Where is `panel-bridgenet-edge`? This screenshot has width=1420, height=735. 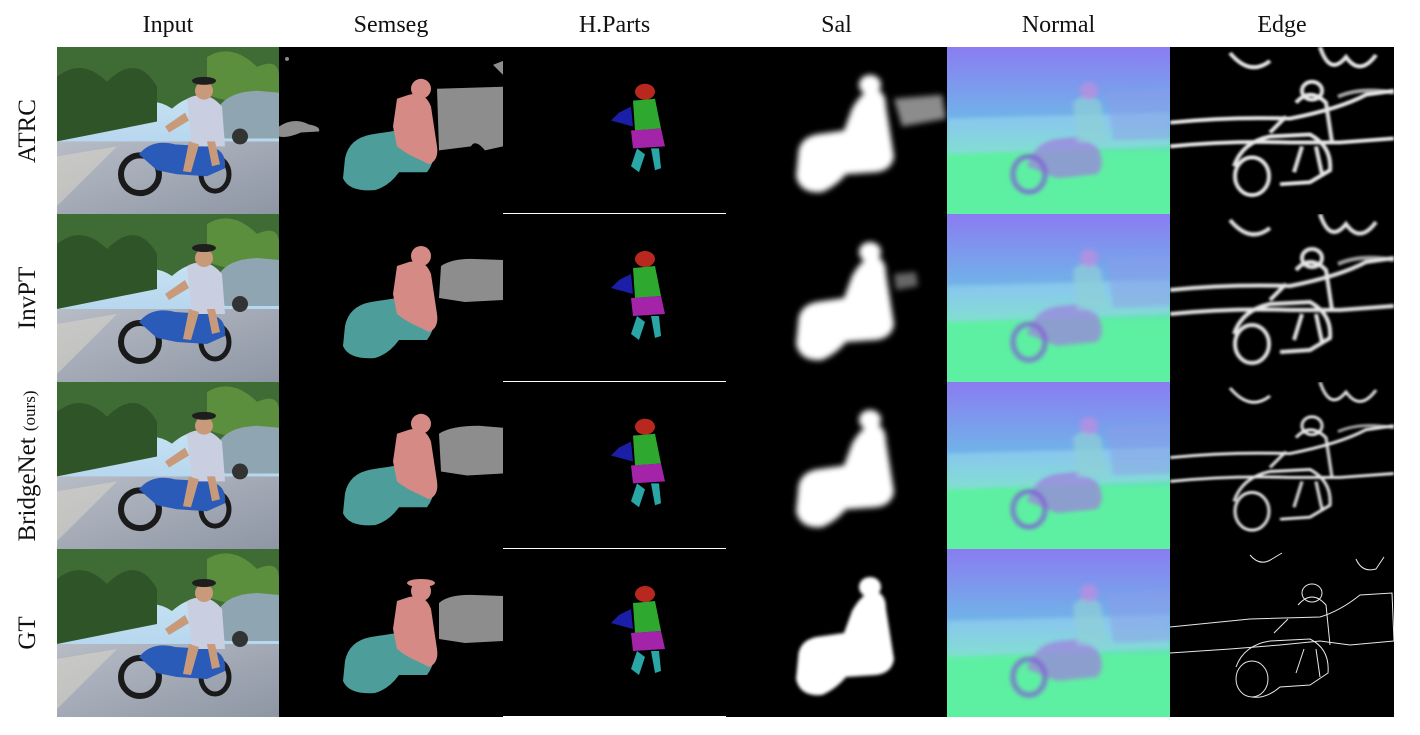 panel-bridgenet-edge is located at coordinates (1282, 465).